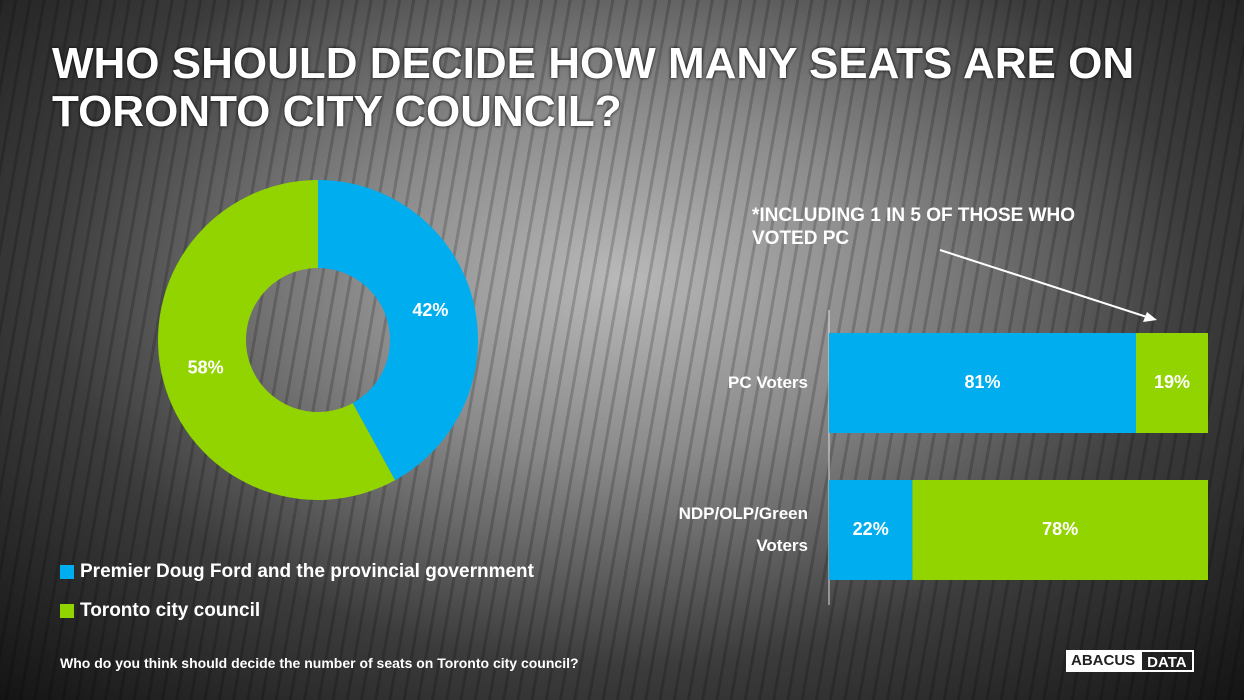 The image size is (1244, 700). I want to click on bar-label: 22%, so click(871, 529).